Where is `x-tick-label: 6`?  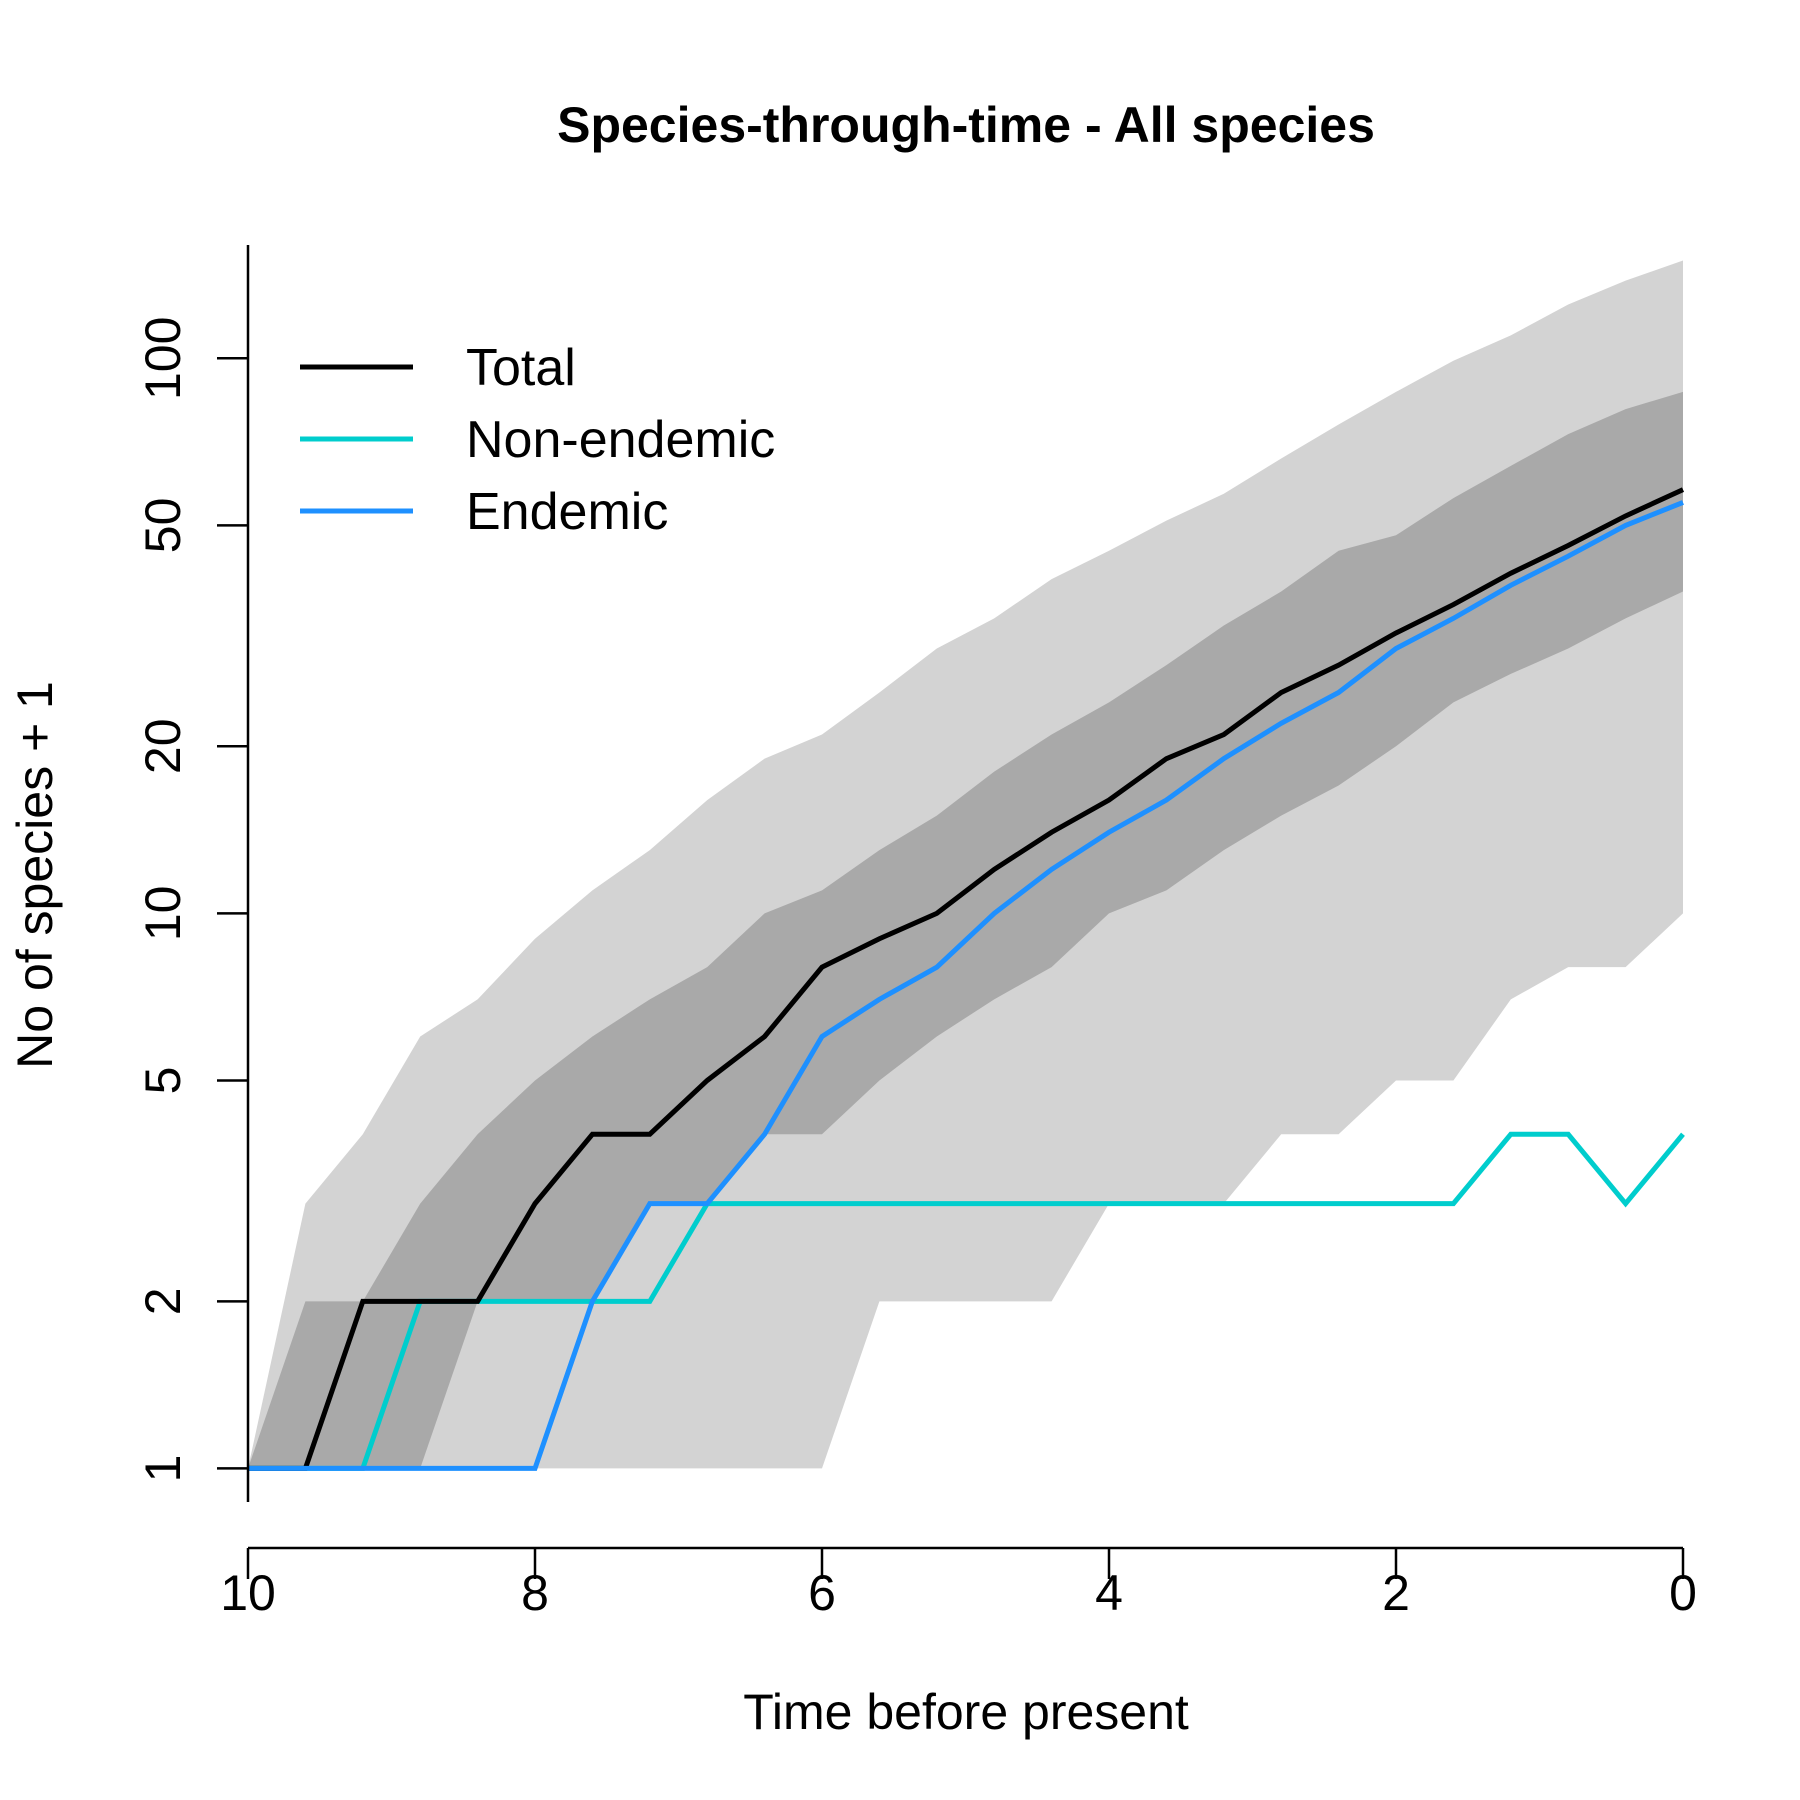 x-tick-label: 6 is located at coordinates (822, 1593).